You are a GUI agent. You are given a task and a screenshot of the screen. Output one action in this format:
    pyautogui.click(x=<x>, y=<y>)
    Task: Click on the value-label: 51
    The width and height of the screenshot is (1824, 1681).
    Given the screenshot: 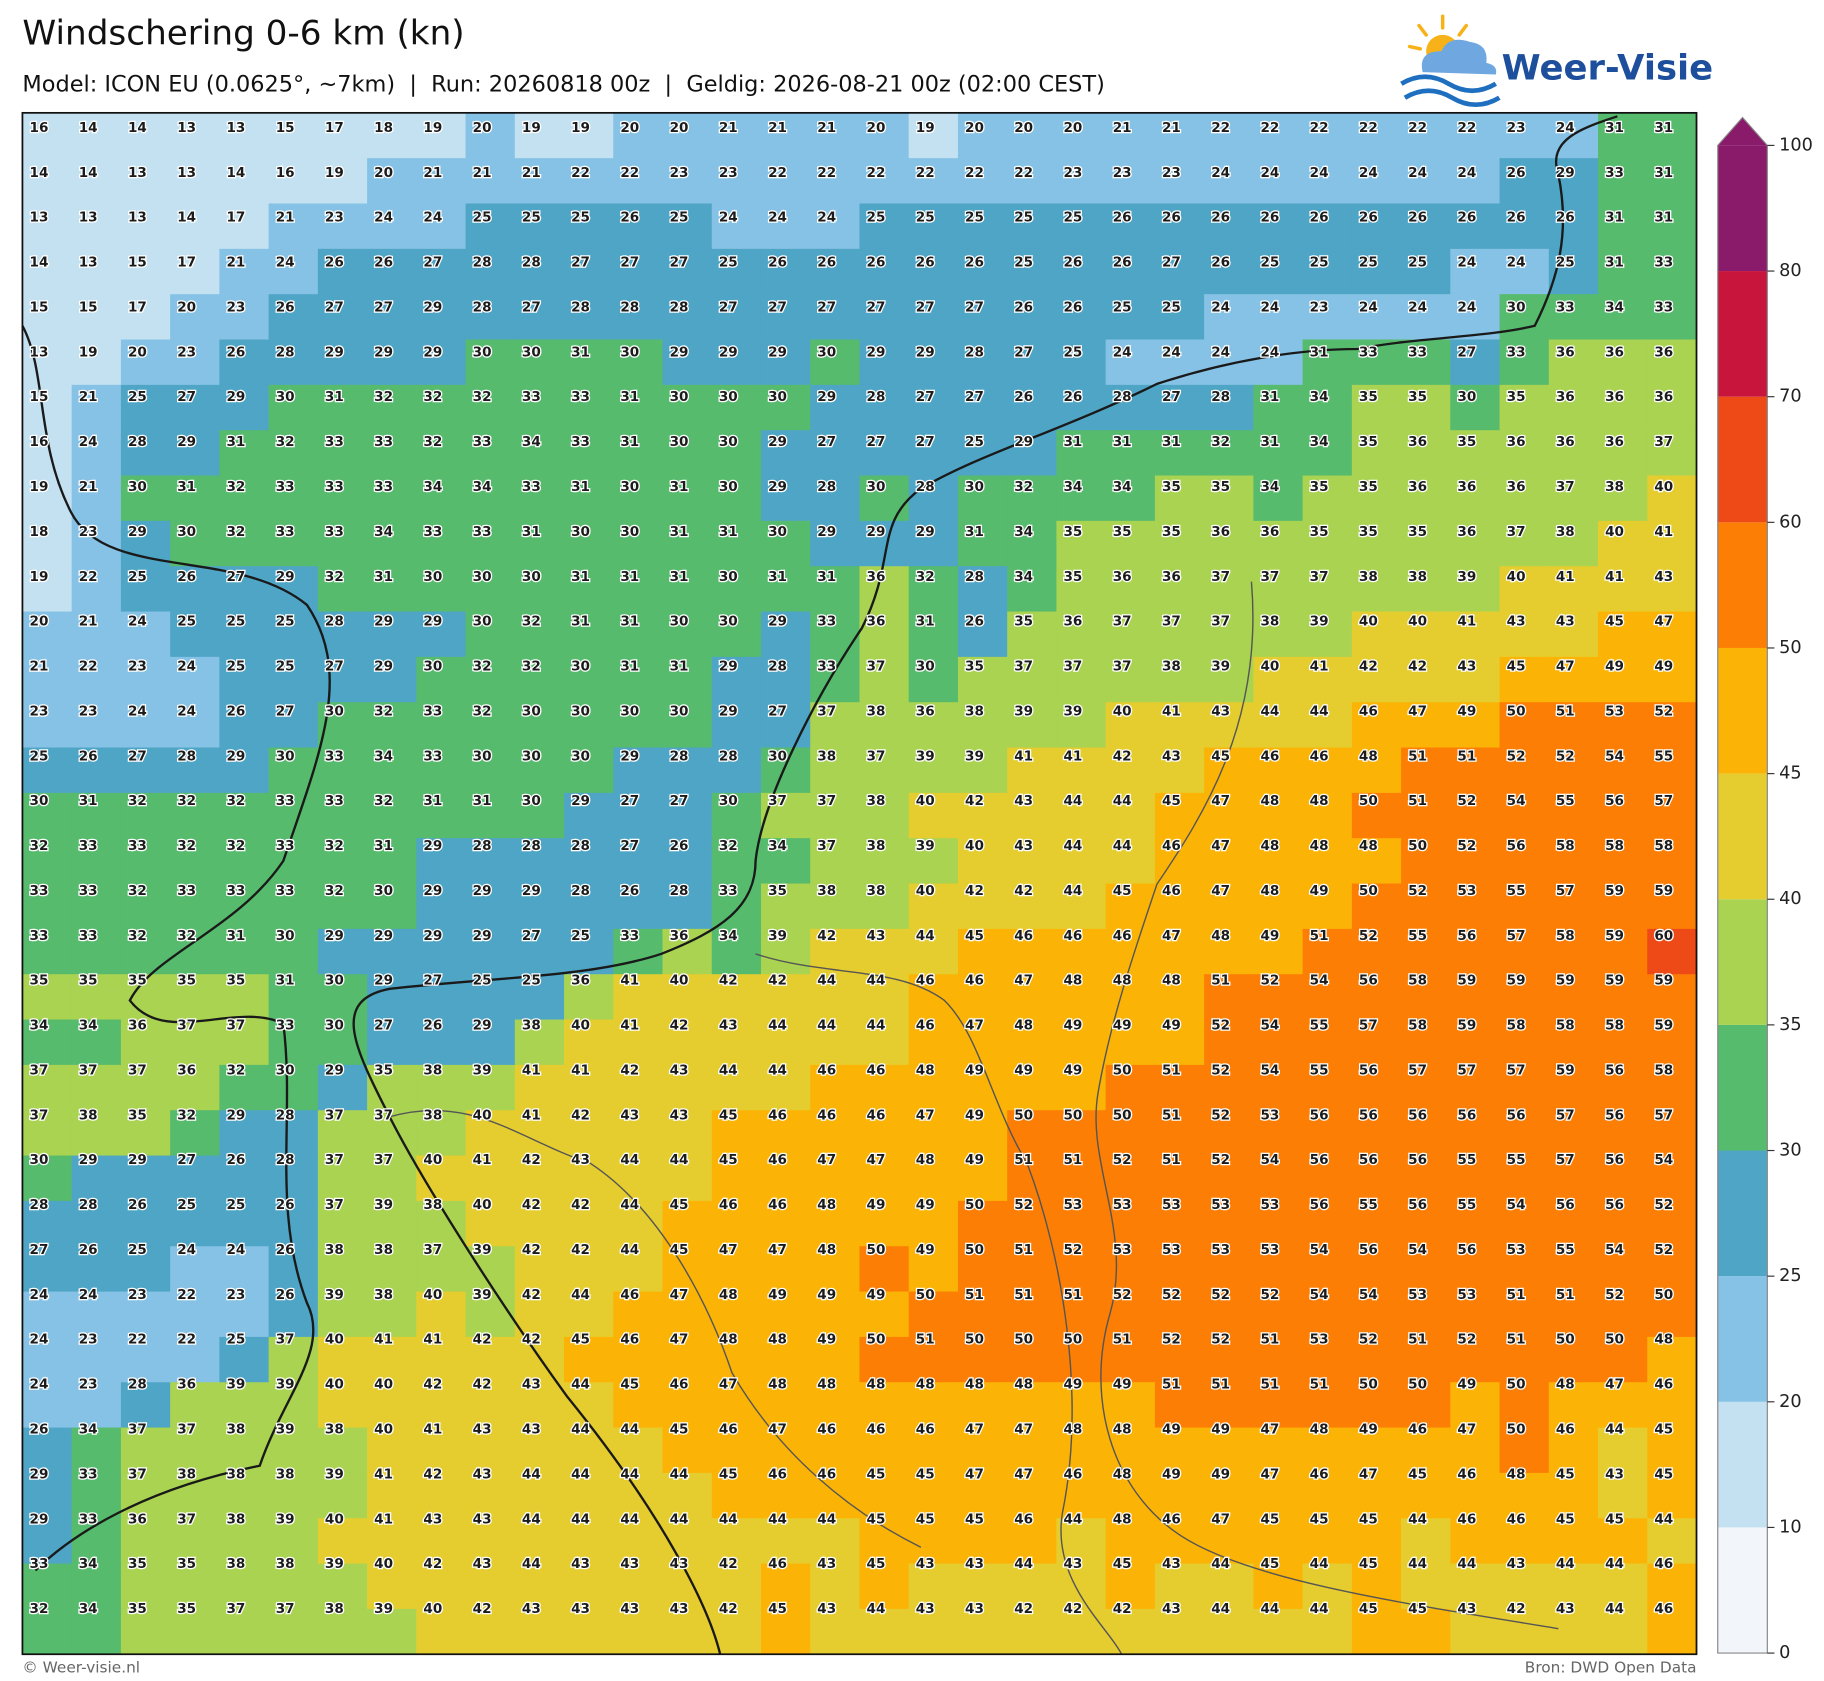 What is the action you would take?
    pyautogui.click(x=1023, y=1295)
    